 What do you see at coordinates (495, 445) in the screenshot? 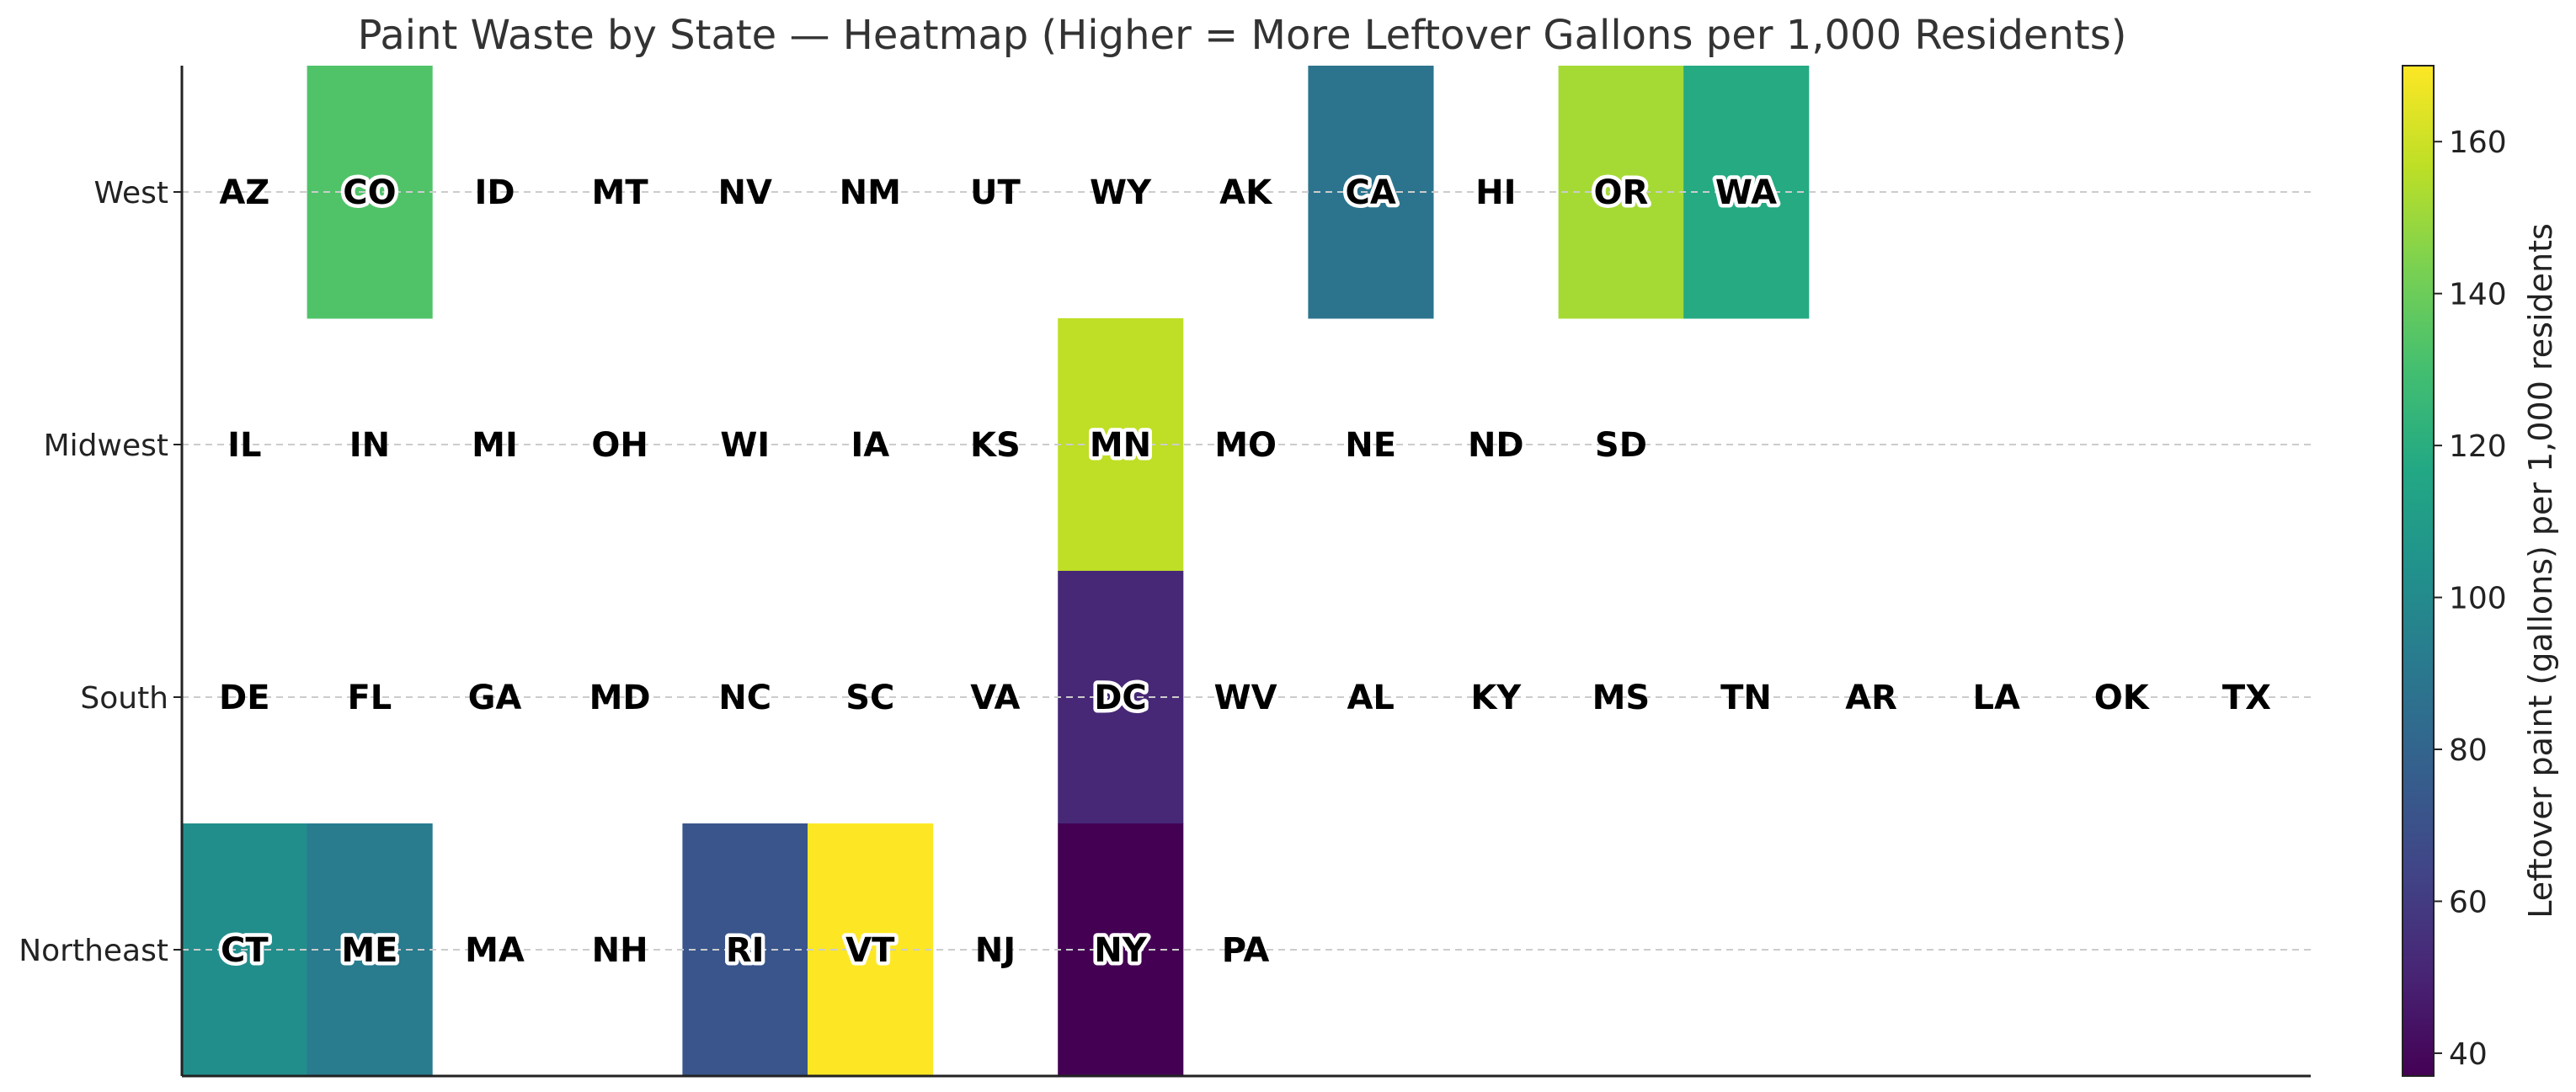
I see `state-label-mi: MI` at bounding box center [495, 445].